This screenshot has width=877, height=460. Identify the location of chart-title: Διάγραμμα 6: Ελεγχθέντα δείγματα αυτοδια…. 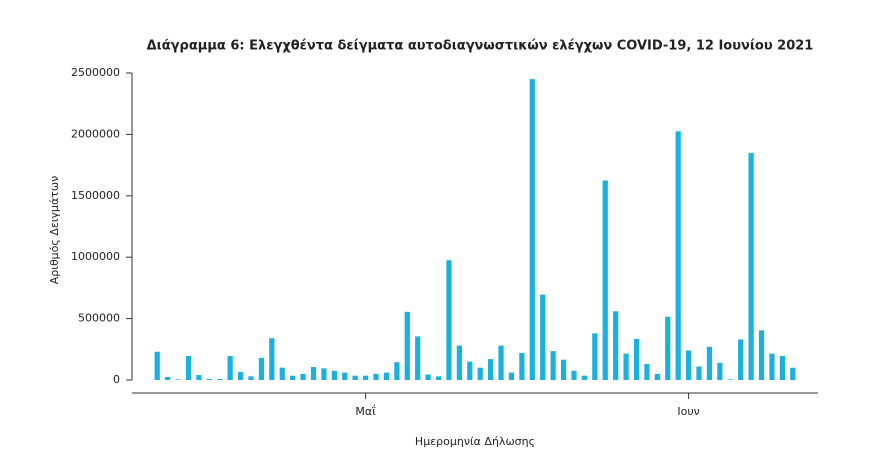
(480, 46).